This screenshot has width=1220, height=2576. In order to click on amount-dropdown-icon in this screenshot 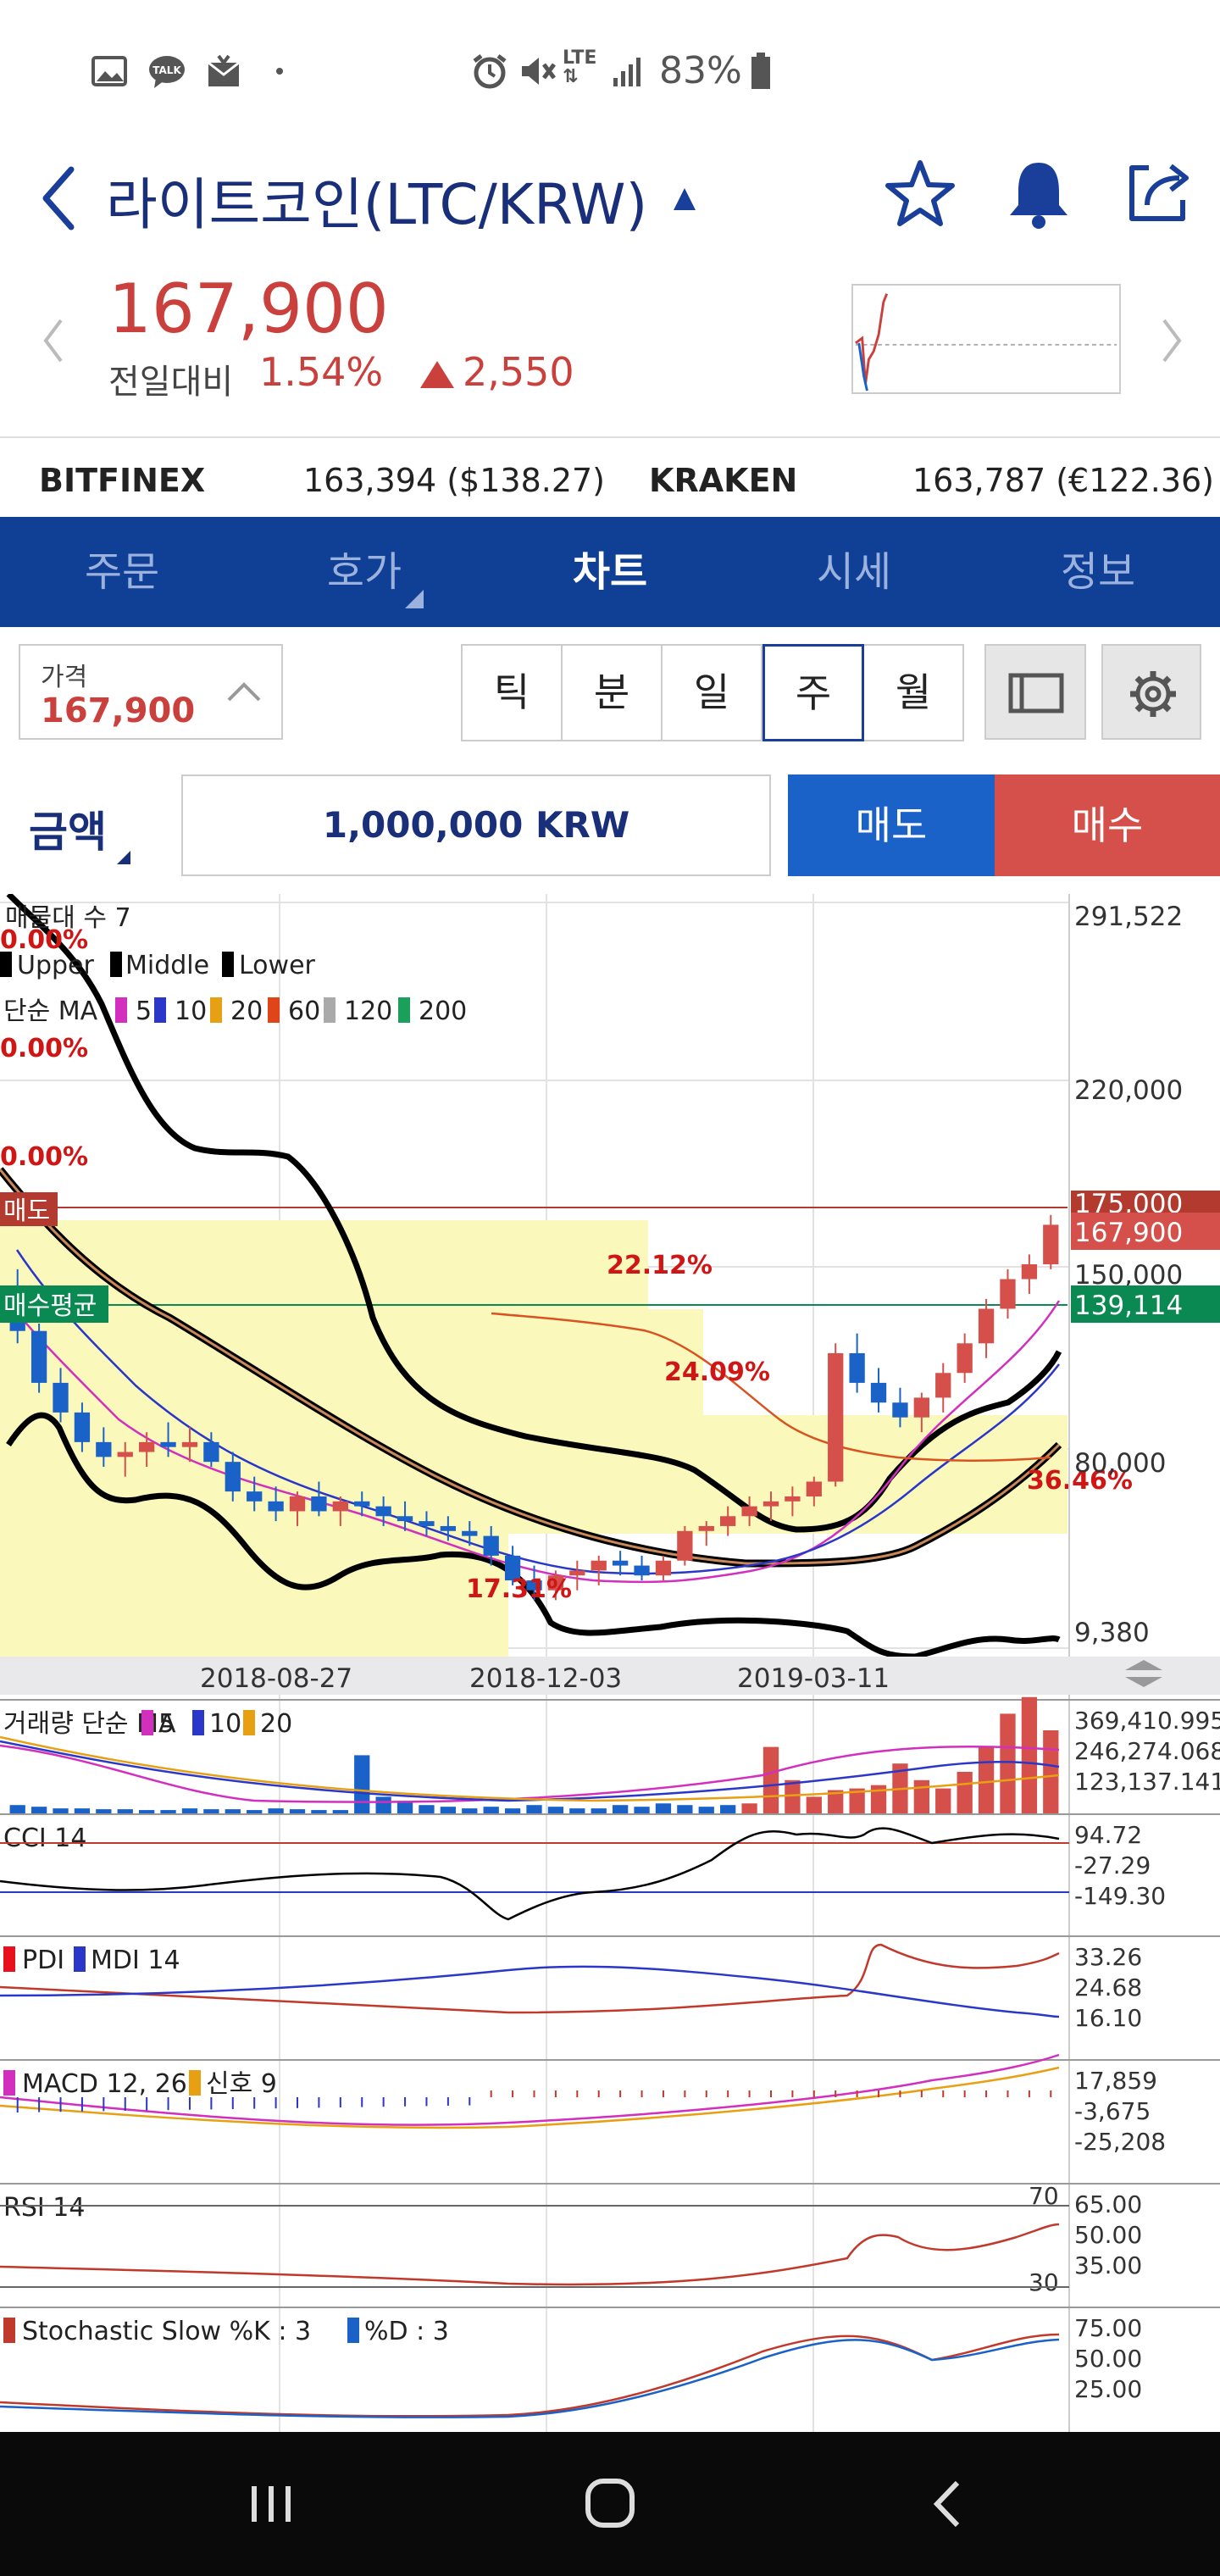, I will do `click(123, 857)`.